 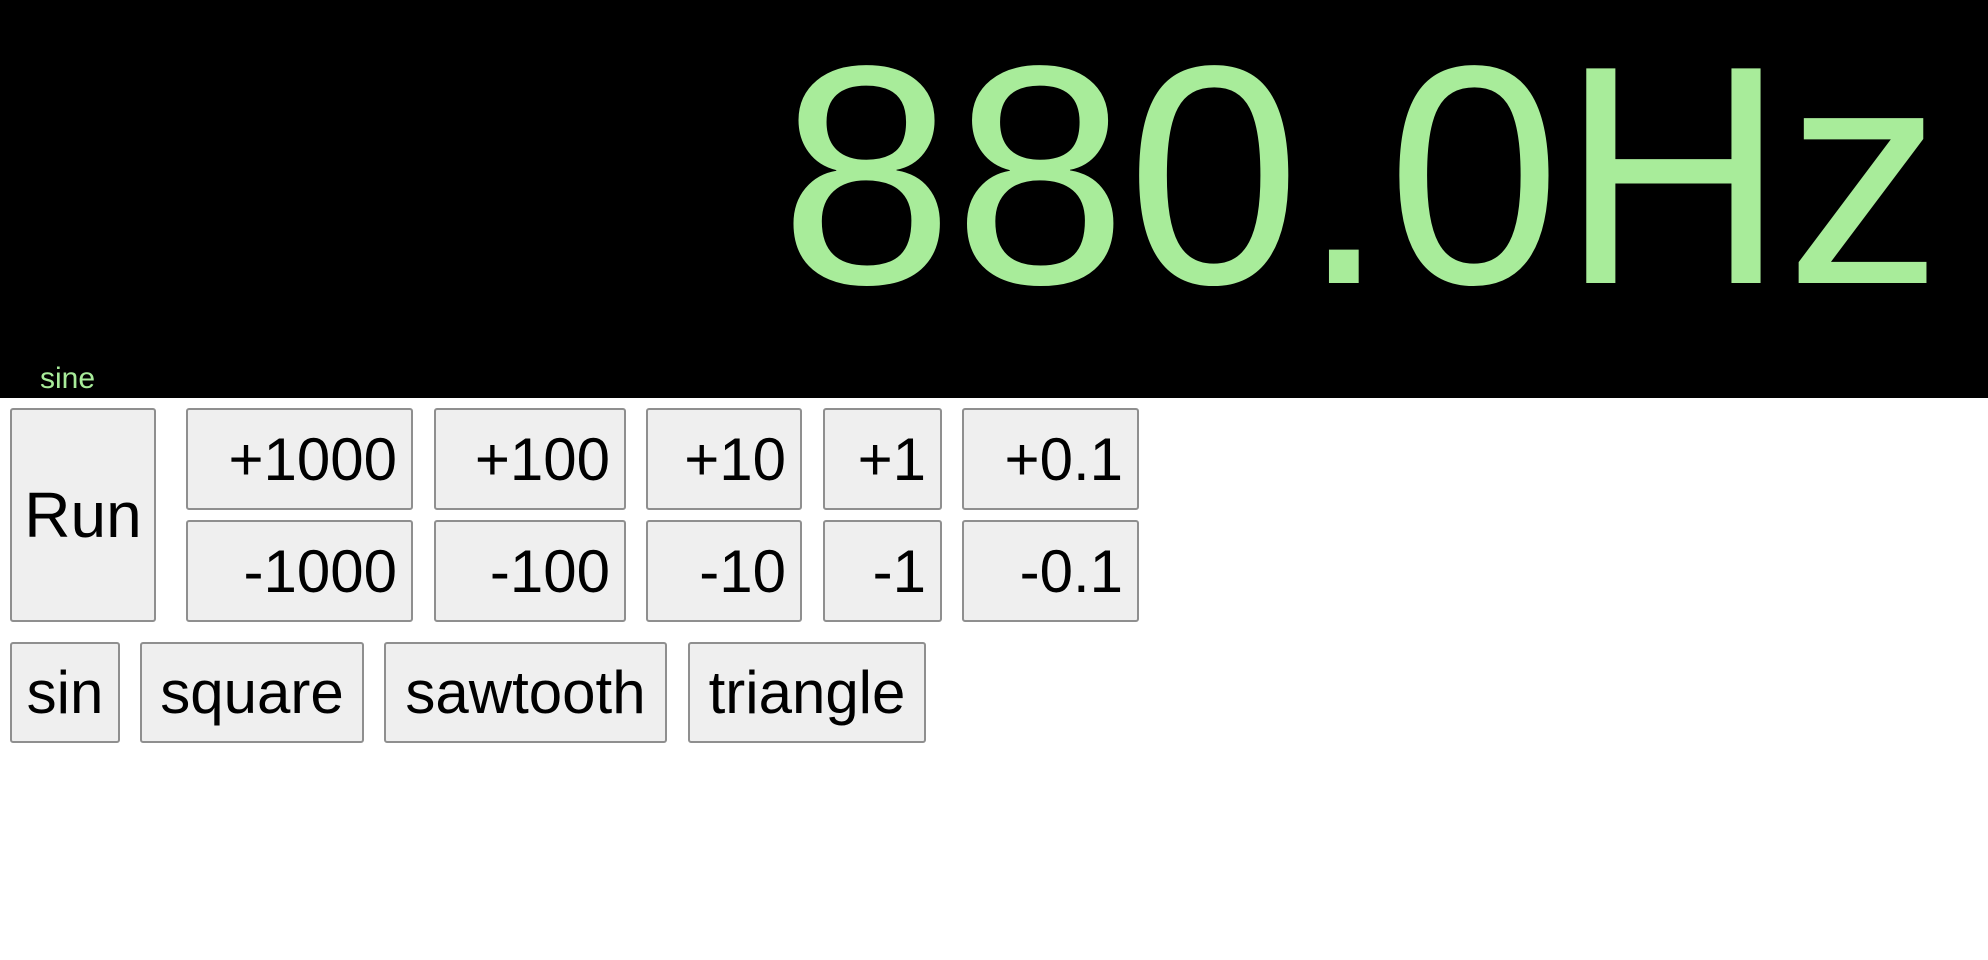 What do you see at coordinates (807, 692) in the screenshot?
I see `waveform-triangle-button: triangle` at bounding box center [807, 692].